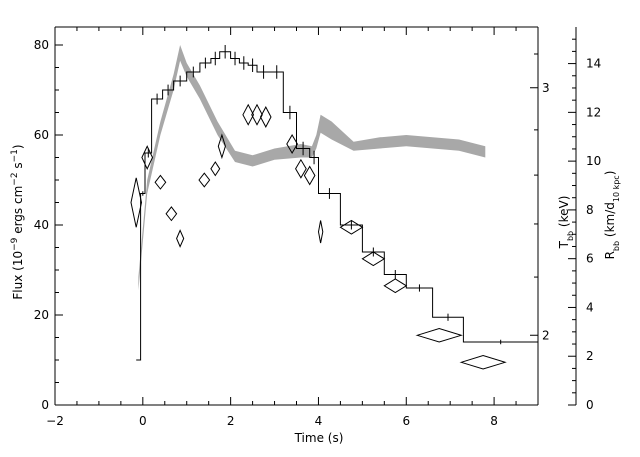 The height and width of the screenshot is (457, 640). I want to click on radius-tick-label: 2, so click(590, 356).